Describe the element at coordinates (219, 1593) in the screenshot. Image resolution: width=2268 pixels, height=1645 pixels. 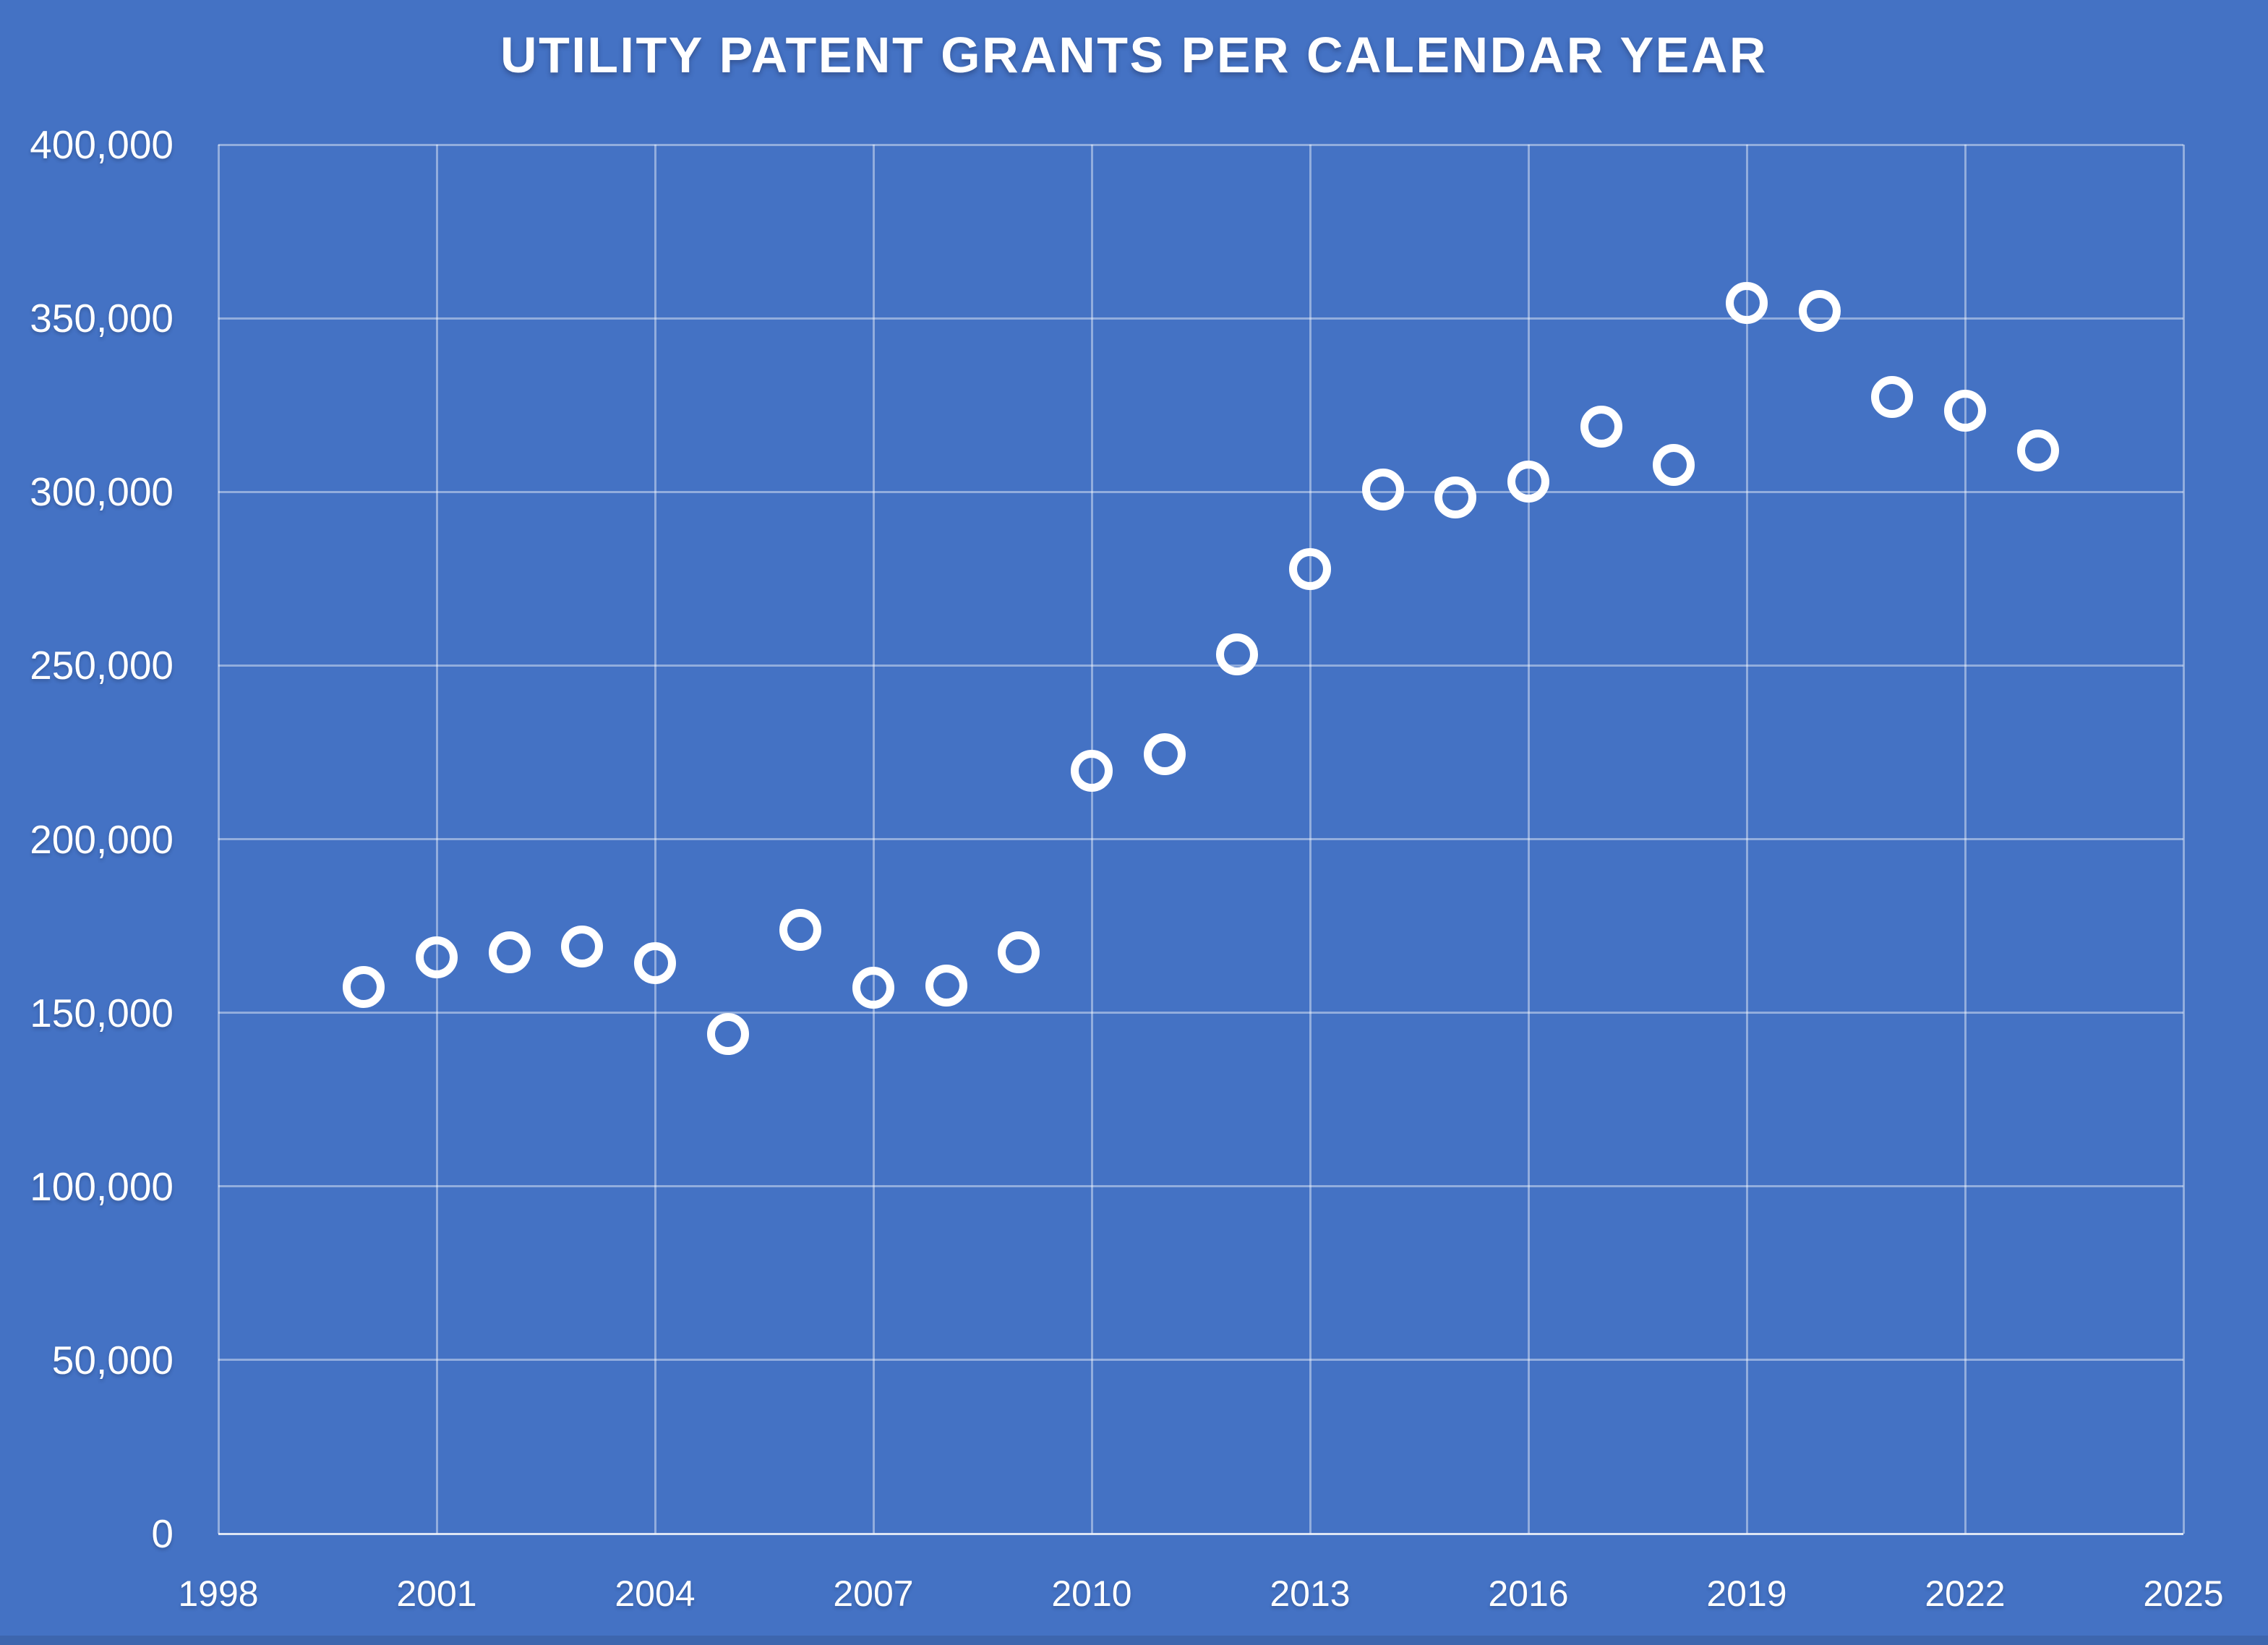
I see `x-tick-label: 1998` at that location.